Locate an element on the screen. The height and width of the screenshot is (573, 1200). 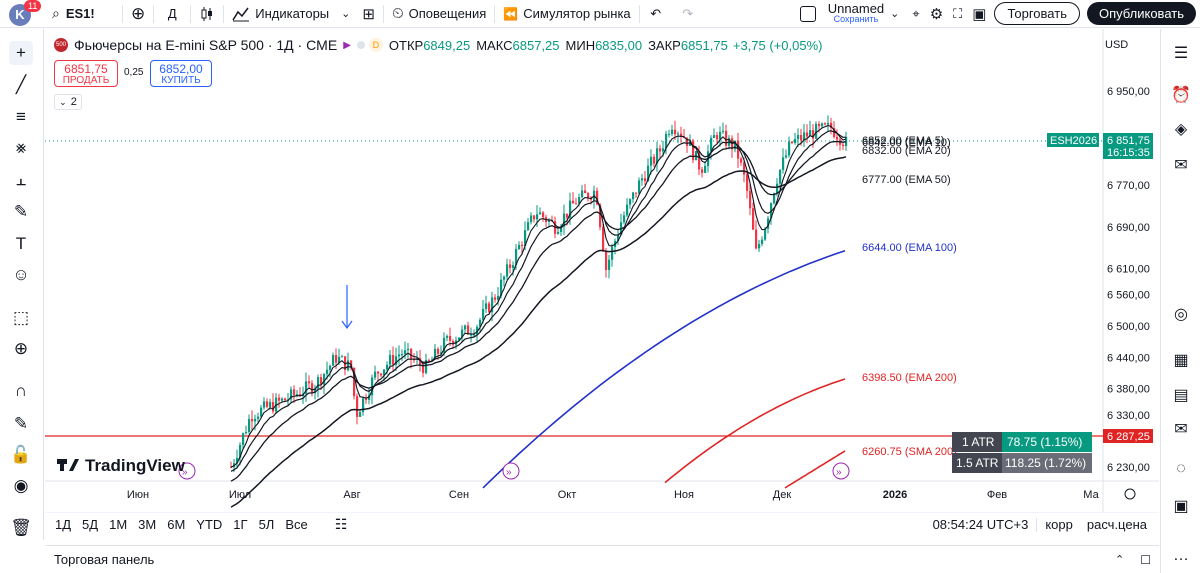
range-button: 3М is located at coordinates (147, 524).